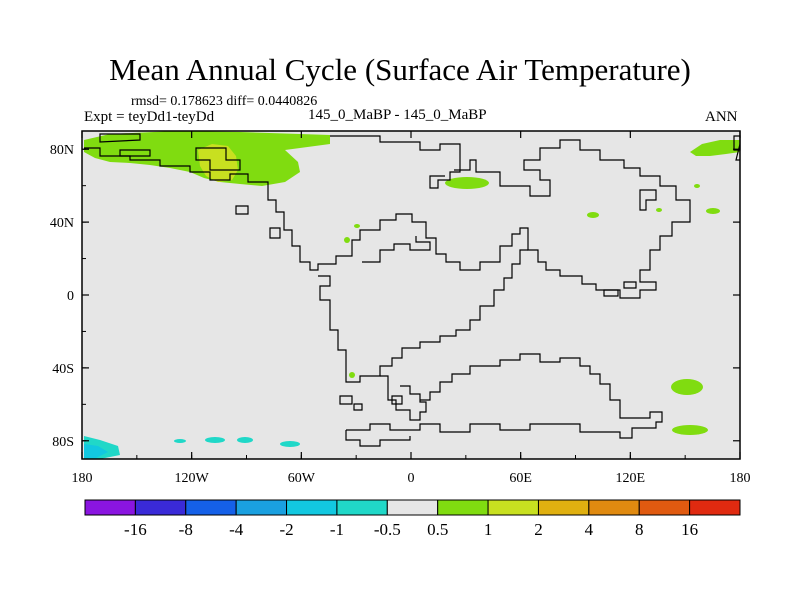  Describe the element at coordinates (423, 316) in the screenshot. I see `coastline-south-america-africa` at that location.